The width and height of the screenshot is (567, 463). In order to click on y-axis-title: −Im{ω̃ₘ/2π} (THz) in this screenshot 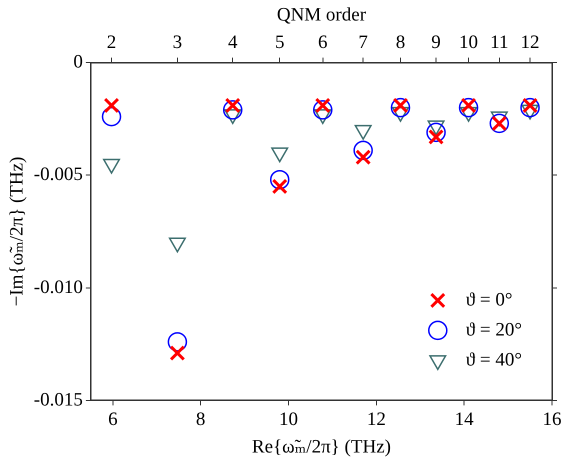, I will do `click(17, 231)`.